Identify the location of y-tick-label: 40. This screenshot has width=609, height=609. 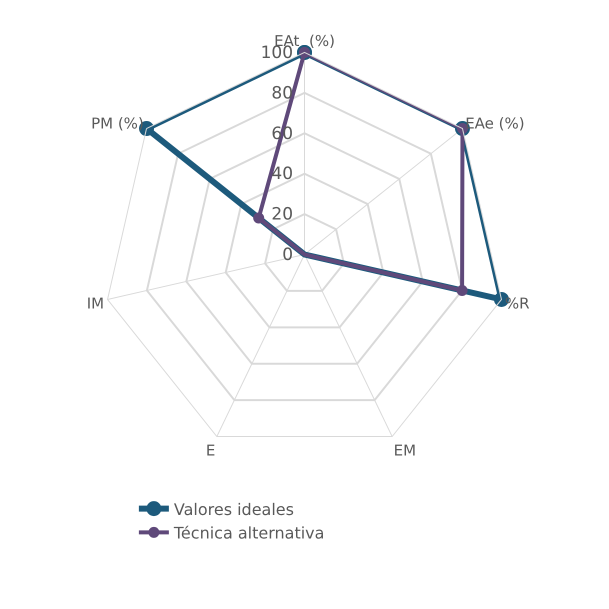
(282, 174).